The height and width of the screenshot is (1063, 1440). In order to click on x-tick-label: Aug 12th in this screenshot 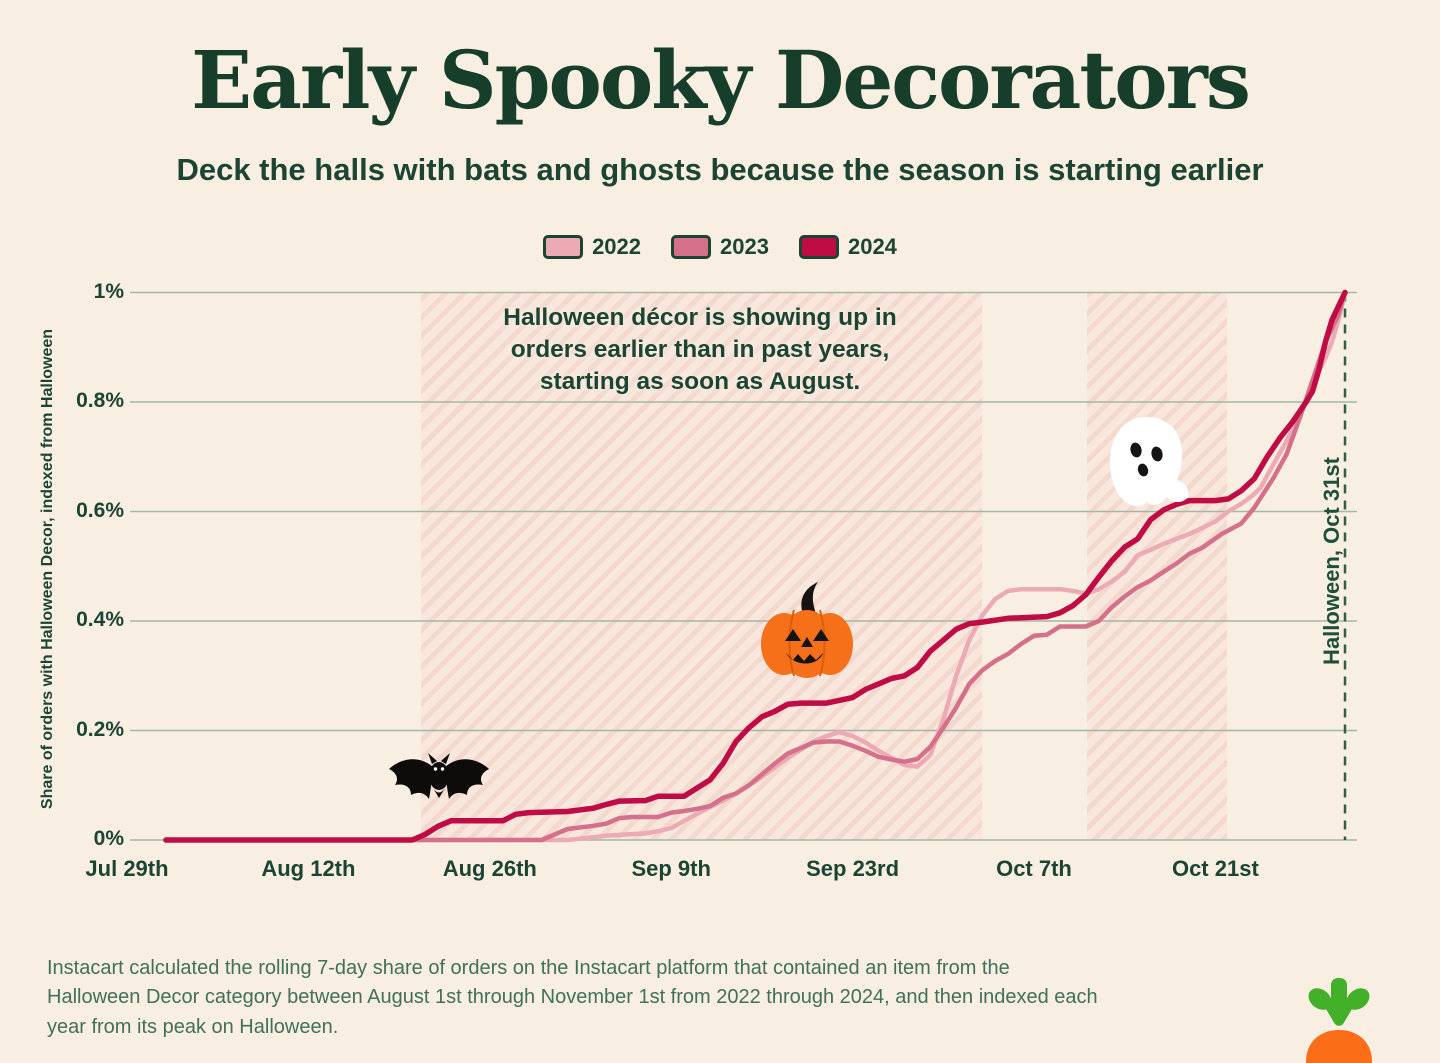, I will do `click(308, 868)`.